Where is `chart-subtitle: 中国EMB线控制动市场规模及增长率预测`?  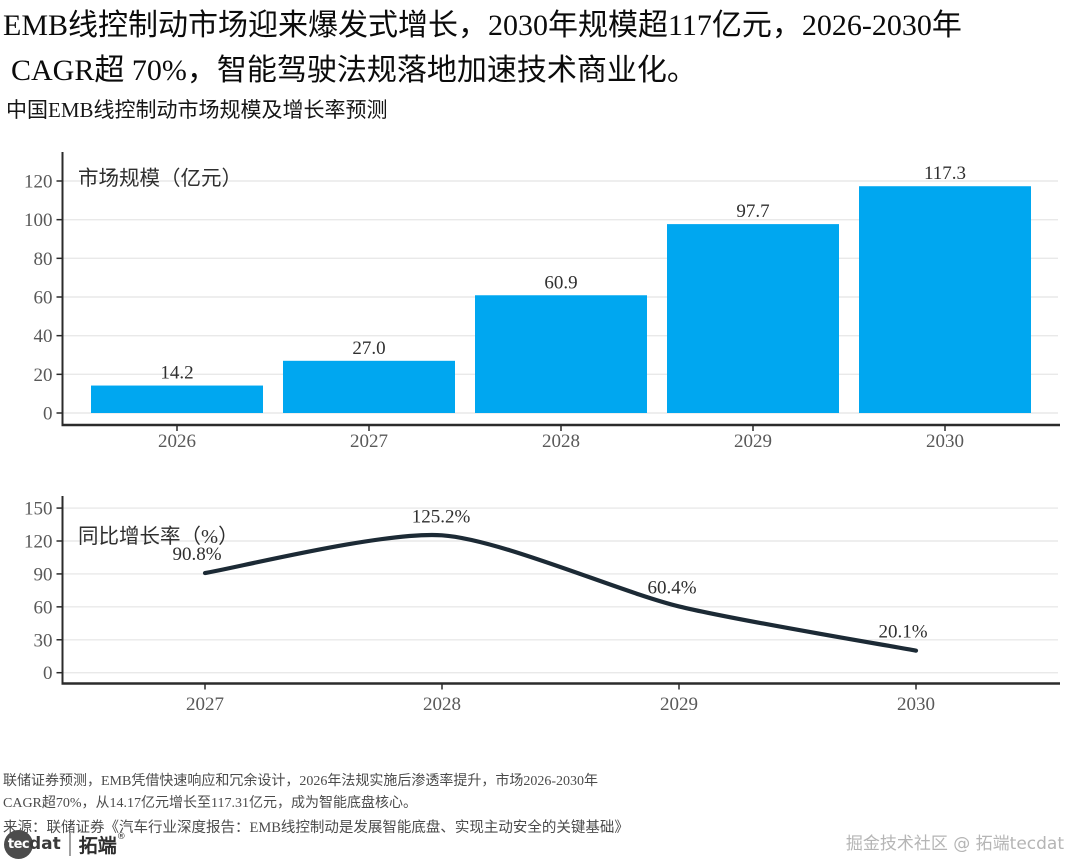 chart-subtitle: 中国EMB线控制动市场规模及增长率预测 is located at coordinates (197, 110).